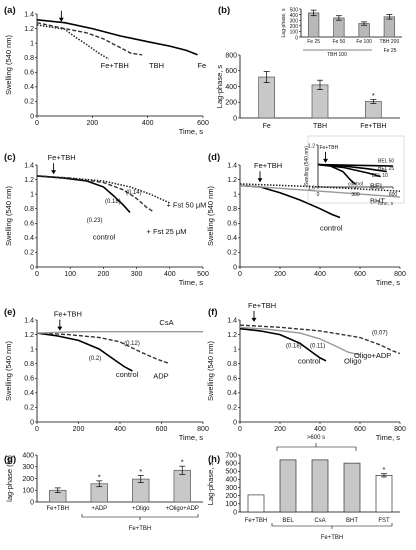 This screenshot has width=416, height=550. Describe the element at coordinates (84, 352) in the screenshot. I see `series-line-control` at that location.